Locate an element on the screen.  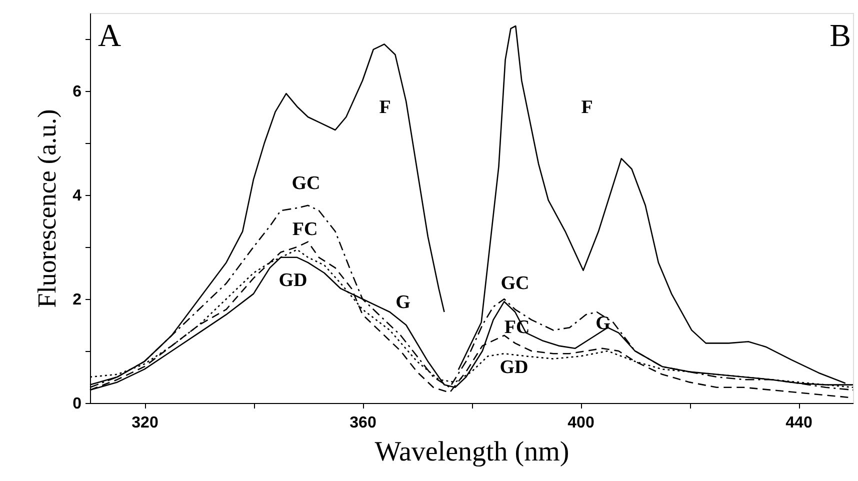
y-tick-label: 0 is located at coordinates (77, 404).